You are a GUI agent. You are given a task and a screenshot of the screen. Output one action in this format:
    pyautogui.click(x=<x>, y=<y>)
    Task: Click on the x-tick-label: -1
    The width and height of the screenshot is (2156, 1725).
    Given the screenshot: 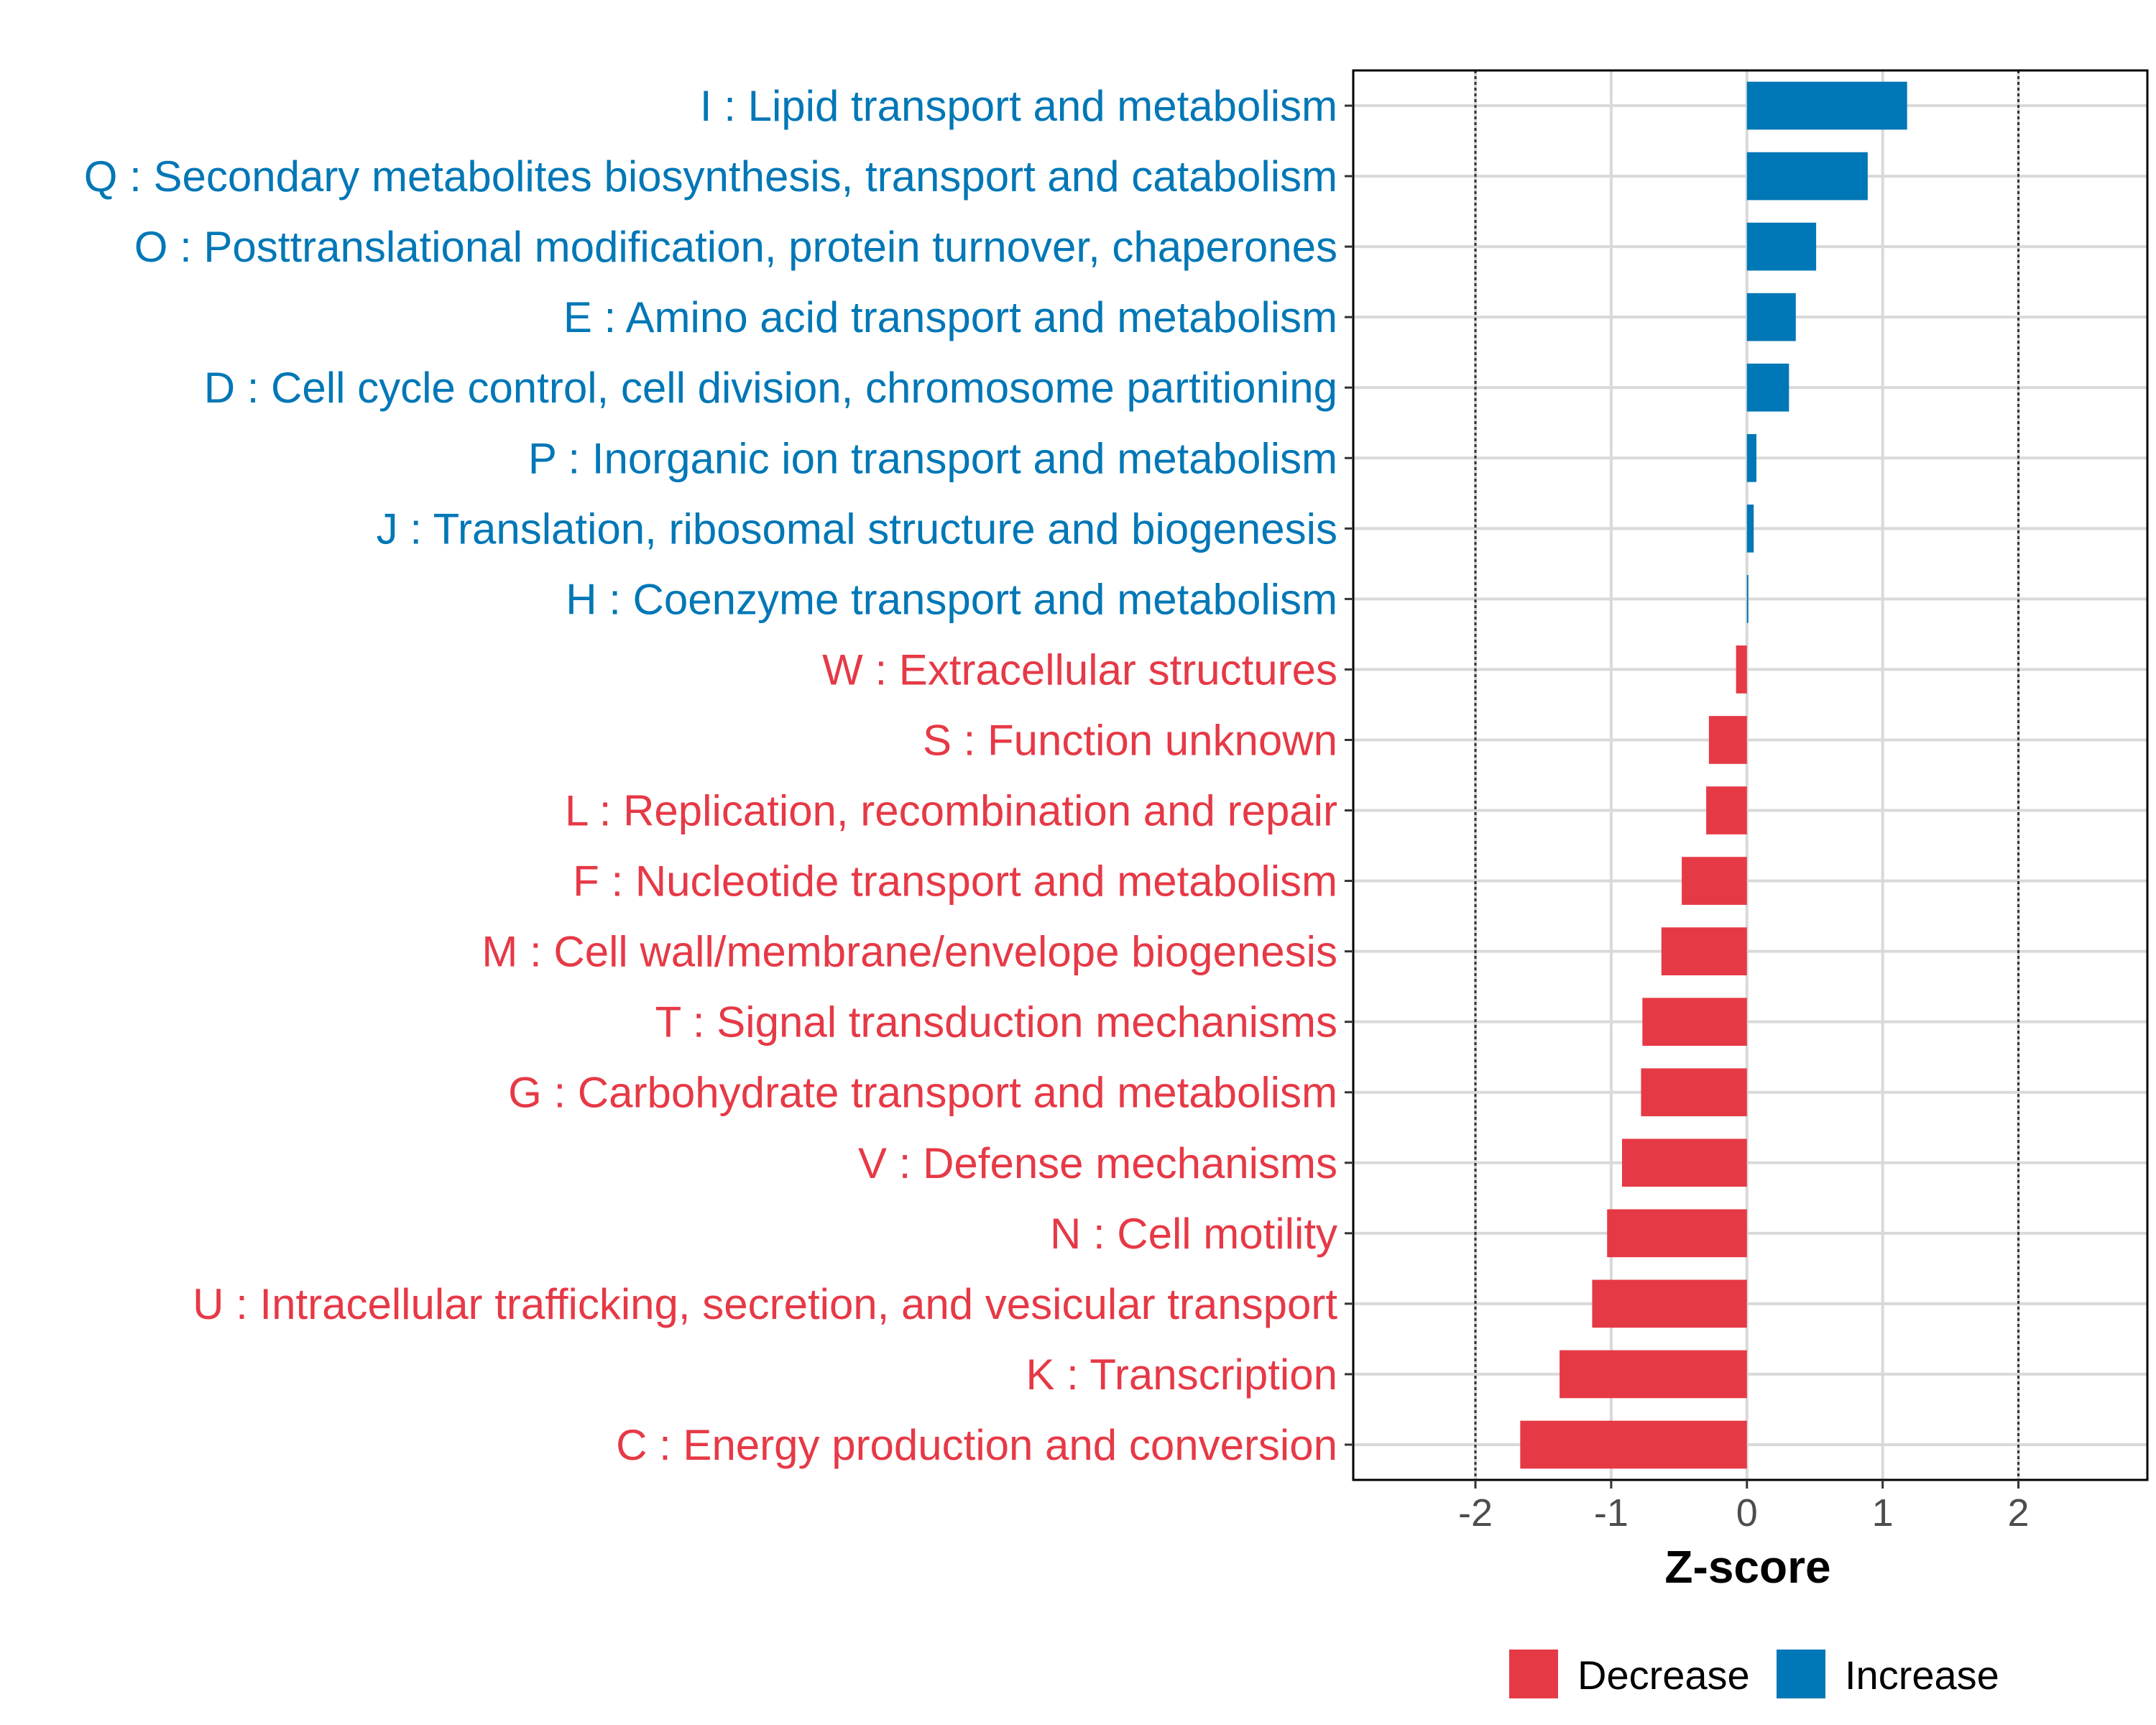 What is the action you would take?
    pyautogui.click(x=1611, y=1513)
    